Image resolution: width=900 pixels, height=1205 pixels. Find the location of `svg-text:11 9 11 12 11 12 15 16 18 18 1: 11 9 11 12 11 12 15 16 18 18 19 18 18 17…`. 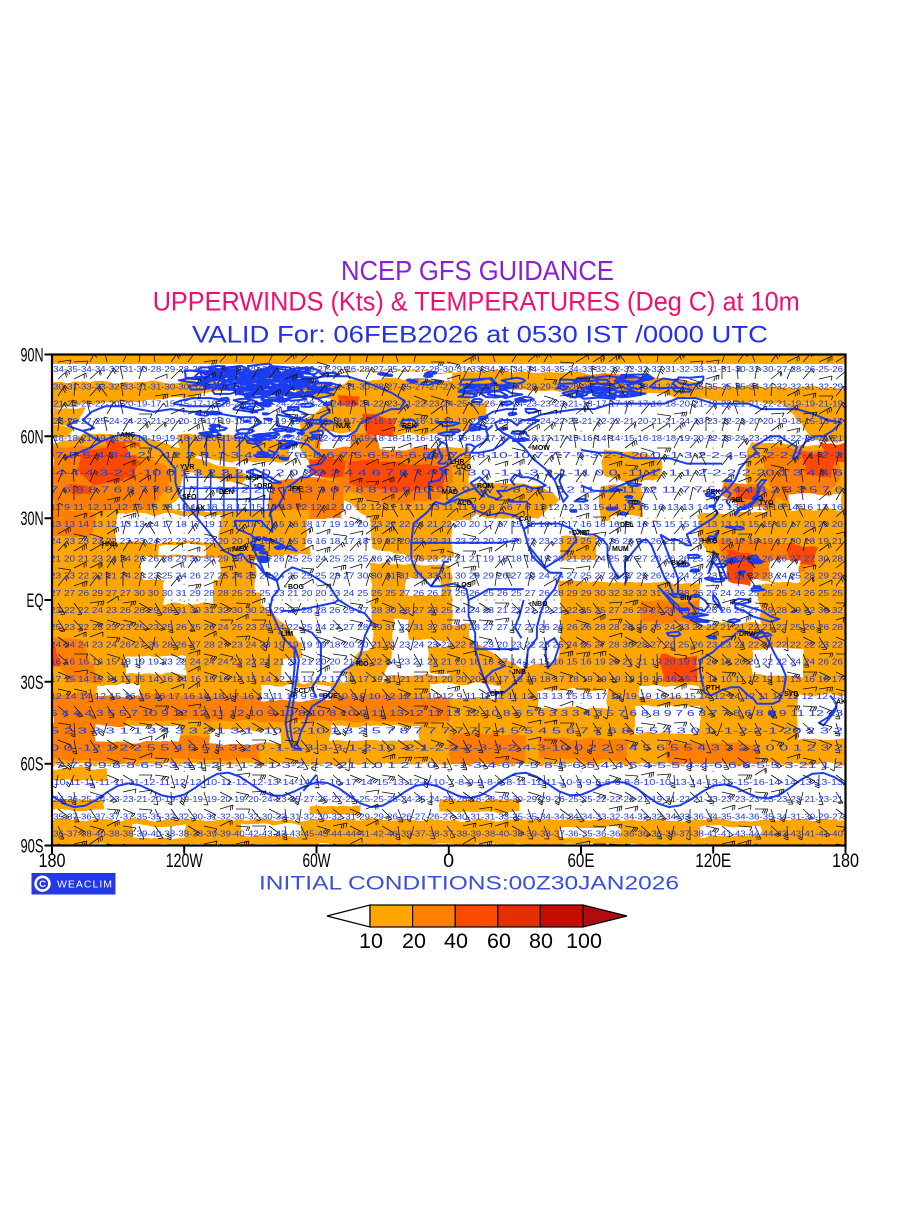

svg-text:11 9 11 12 11 12 15 16 18 18 1: 11 9 11 12 11 12 15 16 18 18 19 18 18 17… is located at coordinates (446, 507).